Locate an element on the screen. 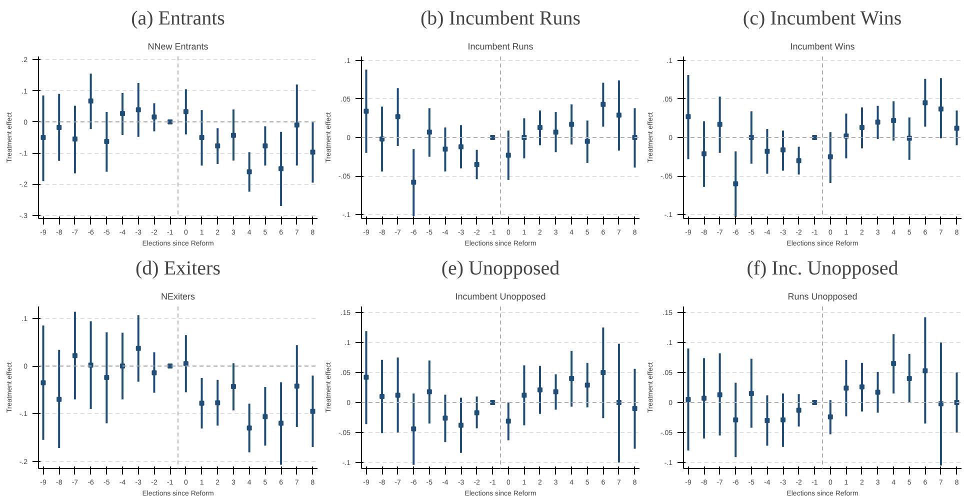 The height and width of the screenshot is (503, 970). chart-title: (b) Incumbent Runs is located at coordinates (500, 19).